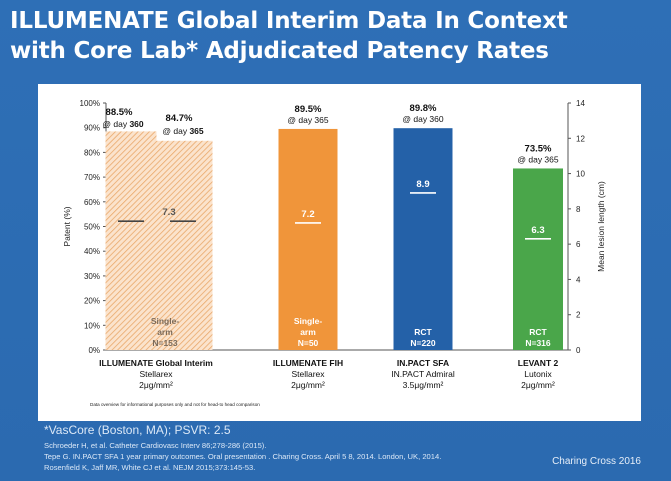  What do you see at coordinates (92, 325) in the screenshot?
I see `y-tick-label: 10%` at bounding box center [92, 325].